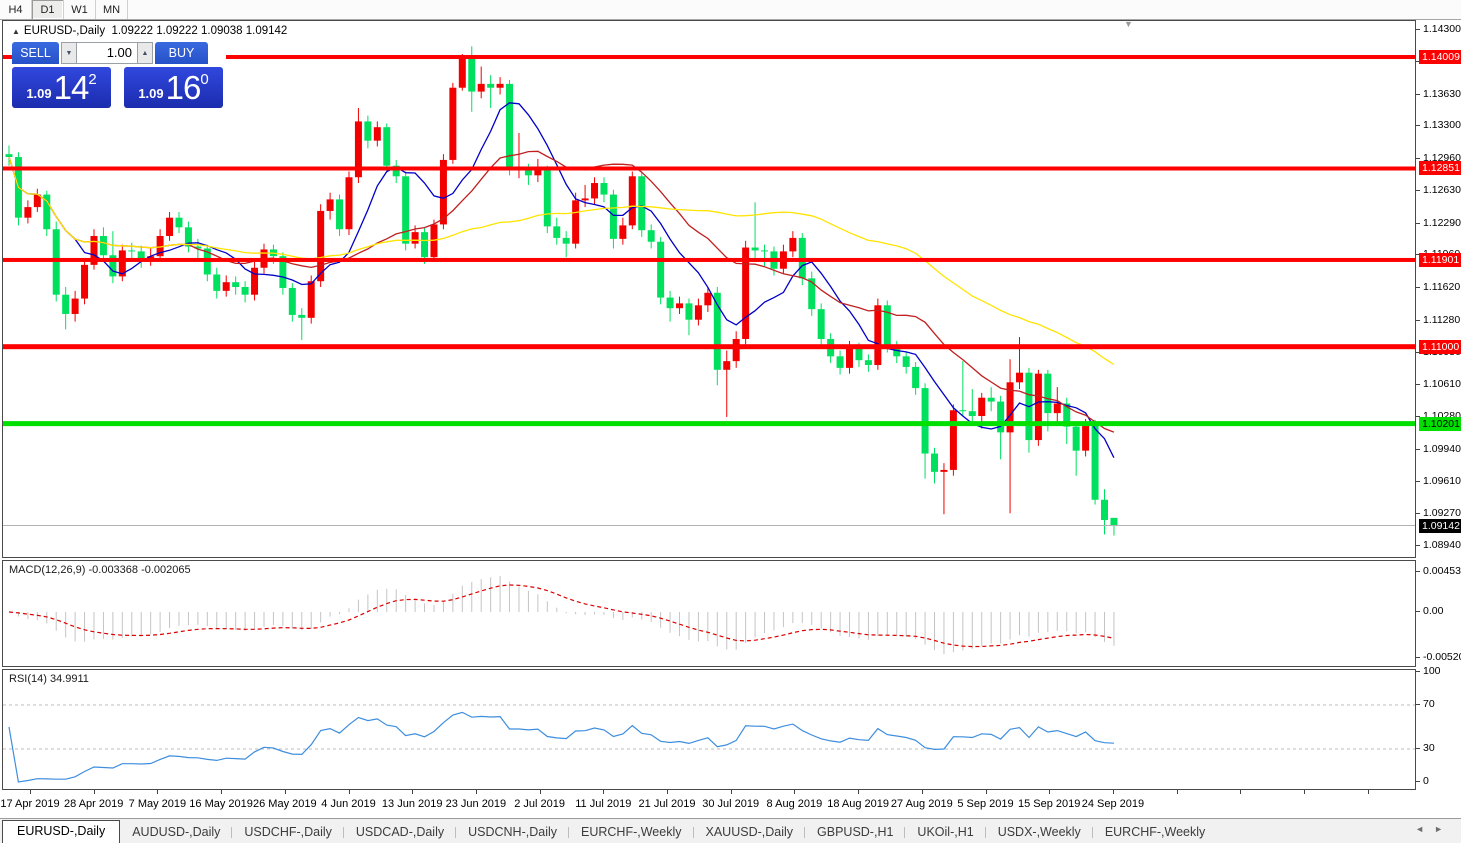  Describe the element at coordinates (1440, 423) in the screenshot. I see `axis-price-badge: 1.10201` at that location.